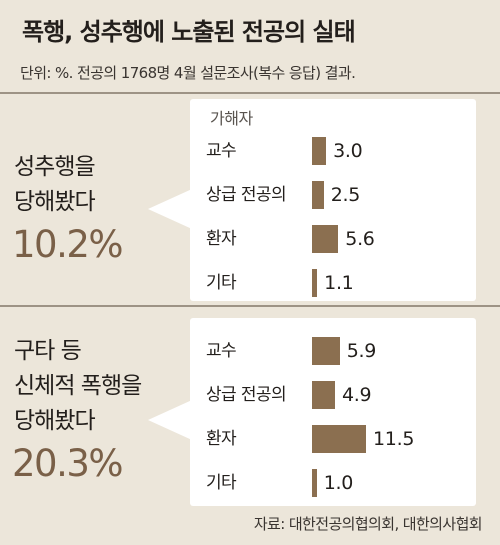 This screenshot has height=545, width=500. Describe the element at coordinates (360, 239) in the screenshot. I see `value-label: 5.6` at that location.